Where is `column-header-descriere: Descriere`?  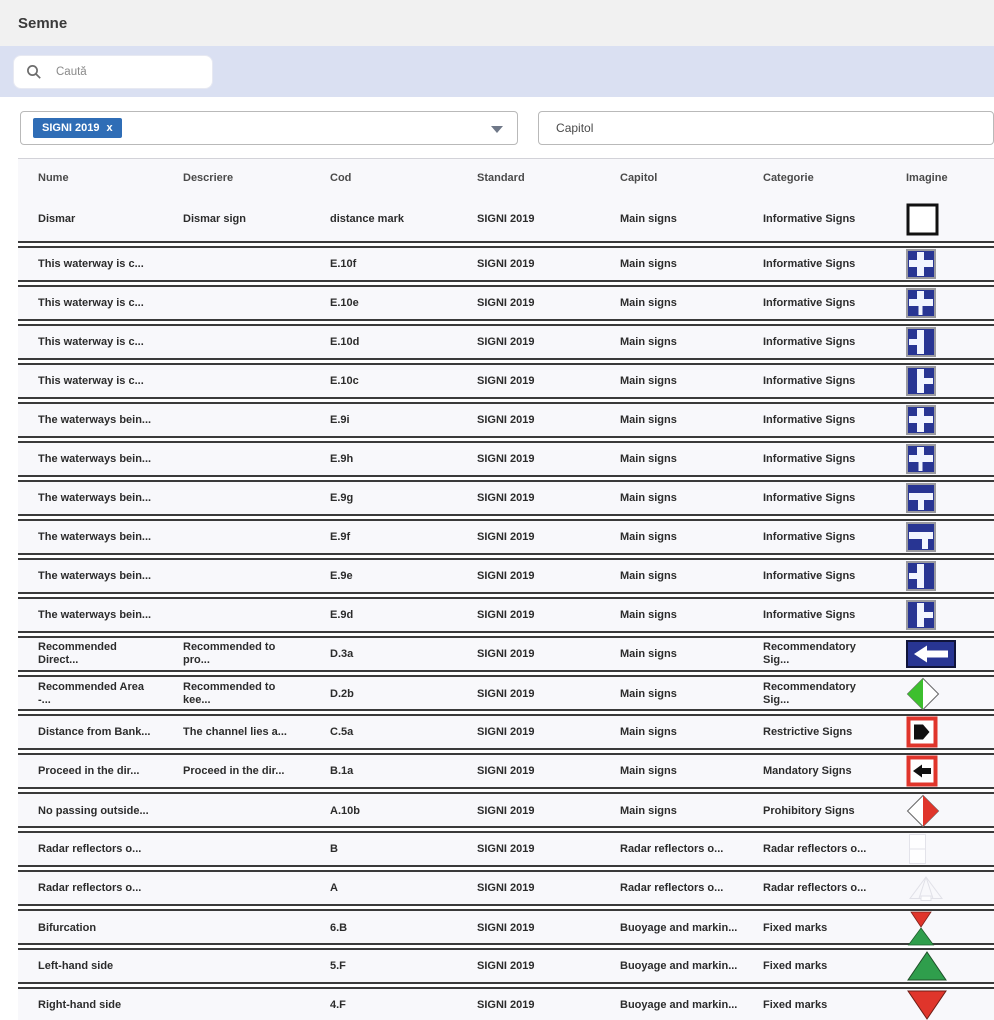 column-header-descriere: Descriere is located at coordinates (208, 178).